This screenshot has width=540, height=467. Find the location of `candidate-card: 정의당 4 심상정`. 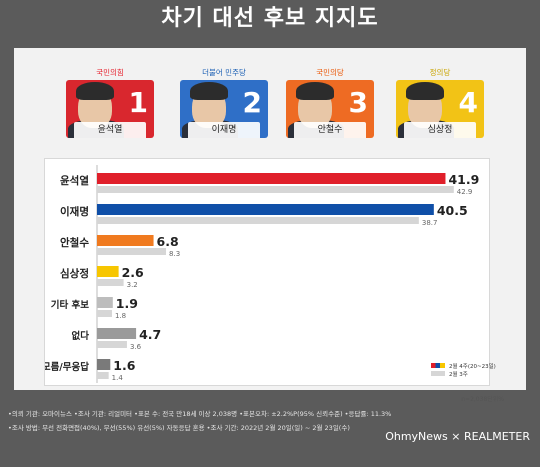

candidate-card: 정의당 4 심상정 is located at coordinates (440, 103).